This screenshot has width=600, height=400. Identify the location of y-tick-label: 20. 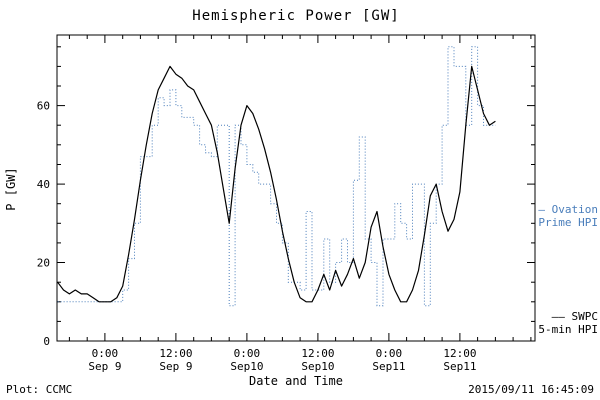
(43, 263).